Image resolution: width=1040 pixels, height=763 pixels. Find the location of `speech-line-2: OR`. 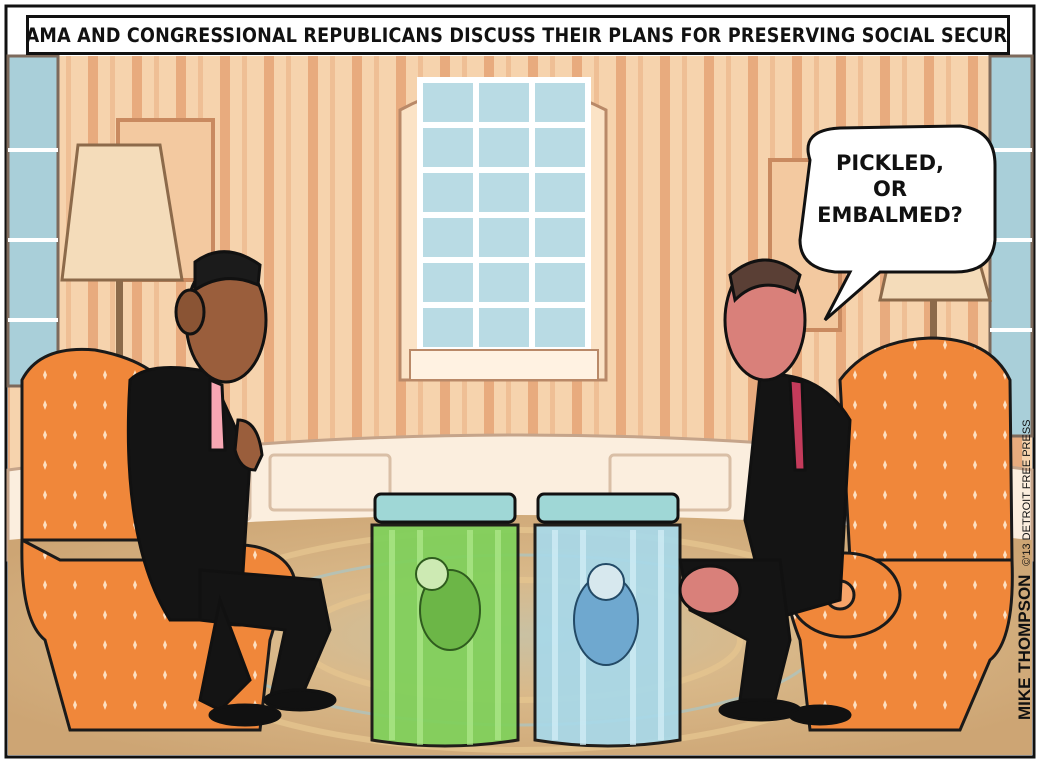

speech-line-2: OR is located at coordinates (890, 189).